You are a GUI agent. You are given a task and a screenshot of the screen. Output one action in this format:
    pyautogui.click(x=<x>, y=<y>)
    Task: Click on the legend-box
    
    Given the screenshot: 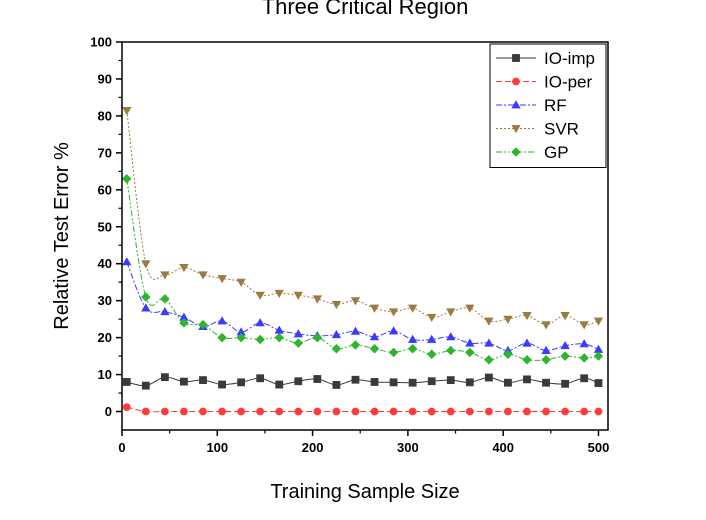 What is the action you would take?
    pyautogui.click(x=548, y=105)
    